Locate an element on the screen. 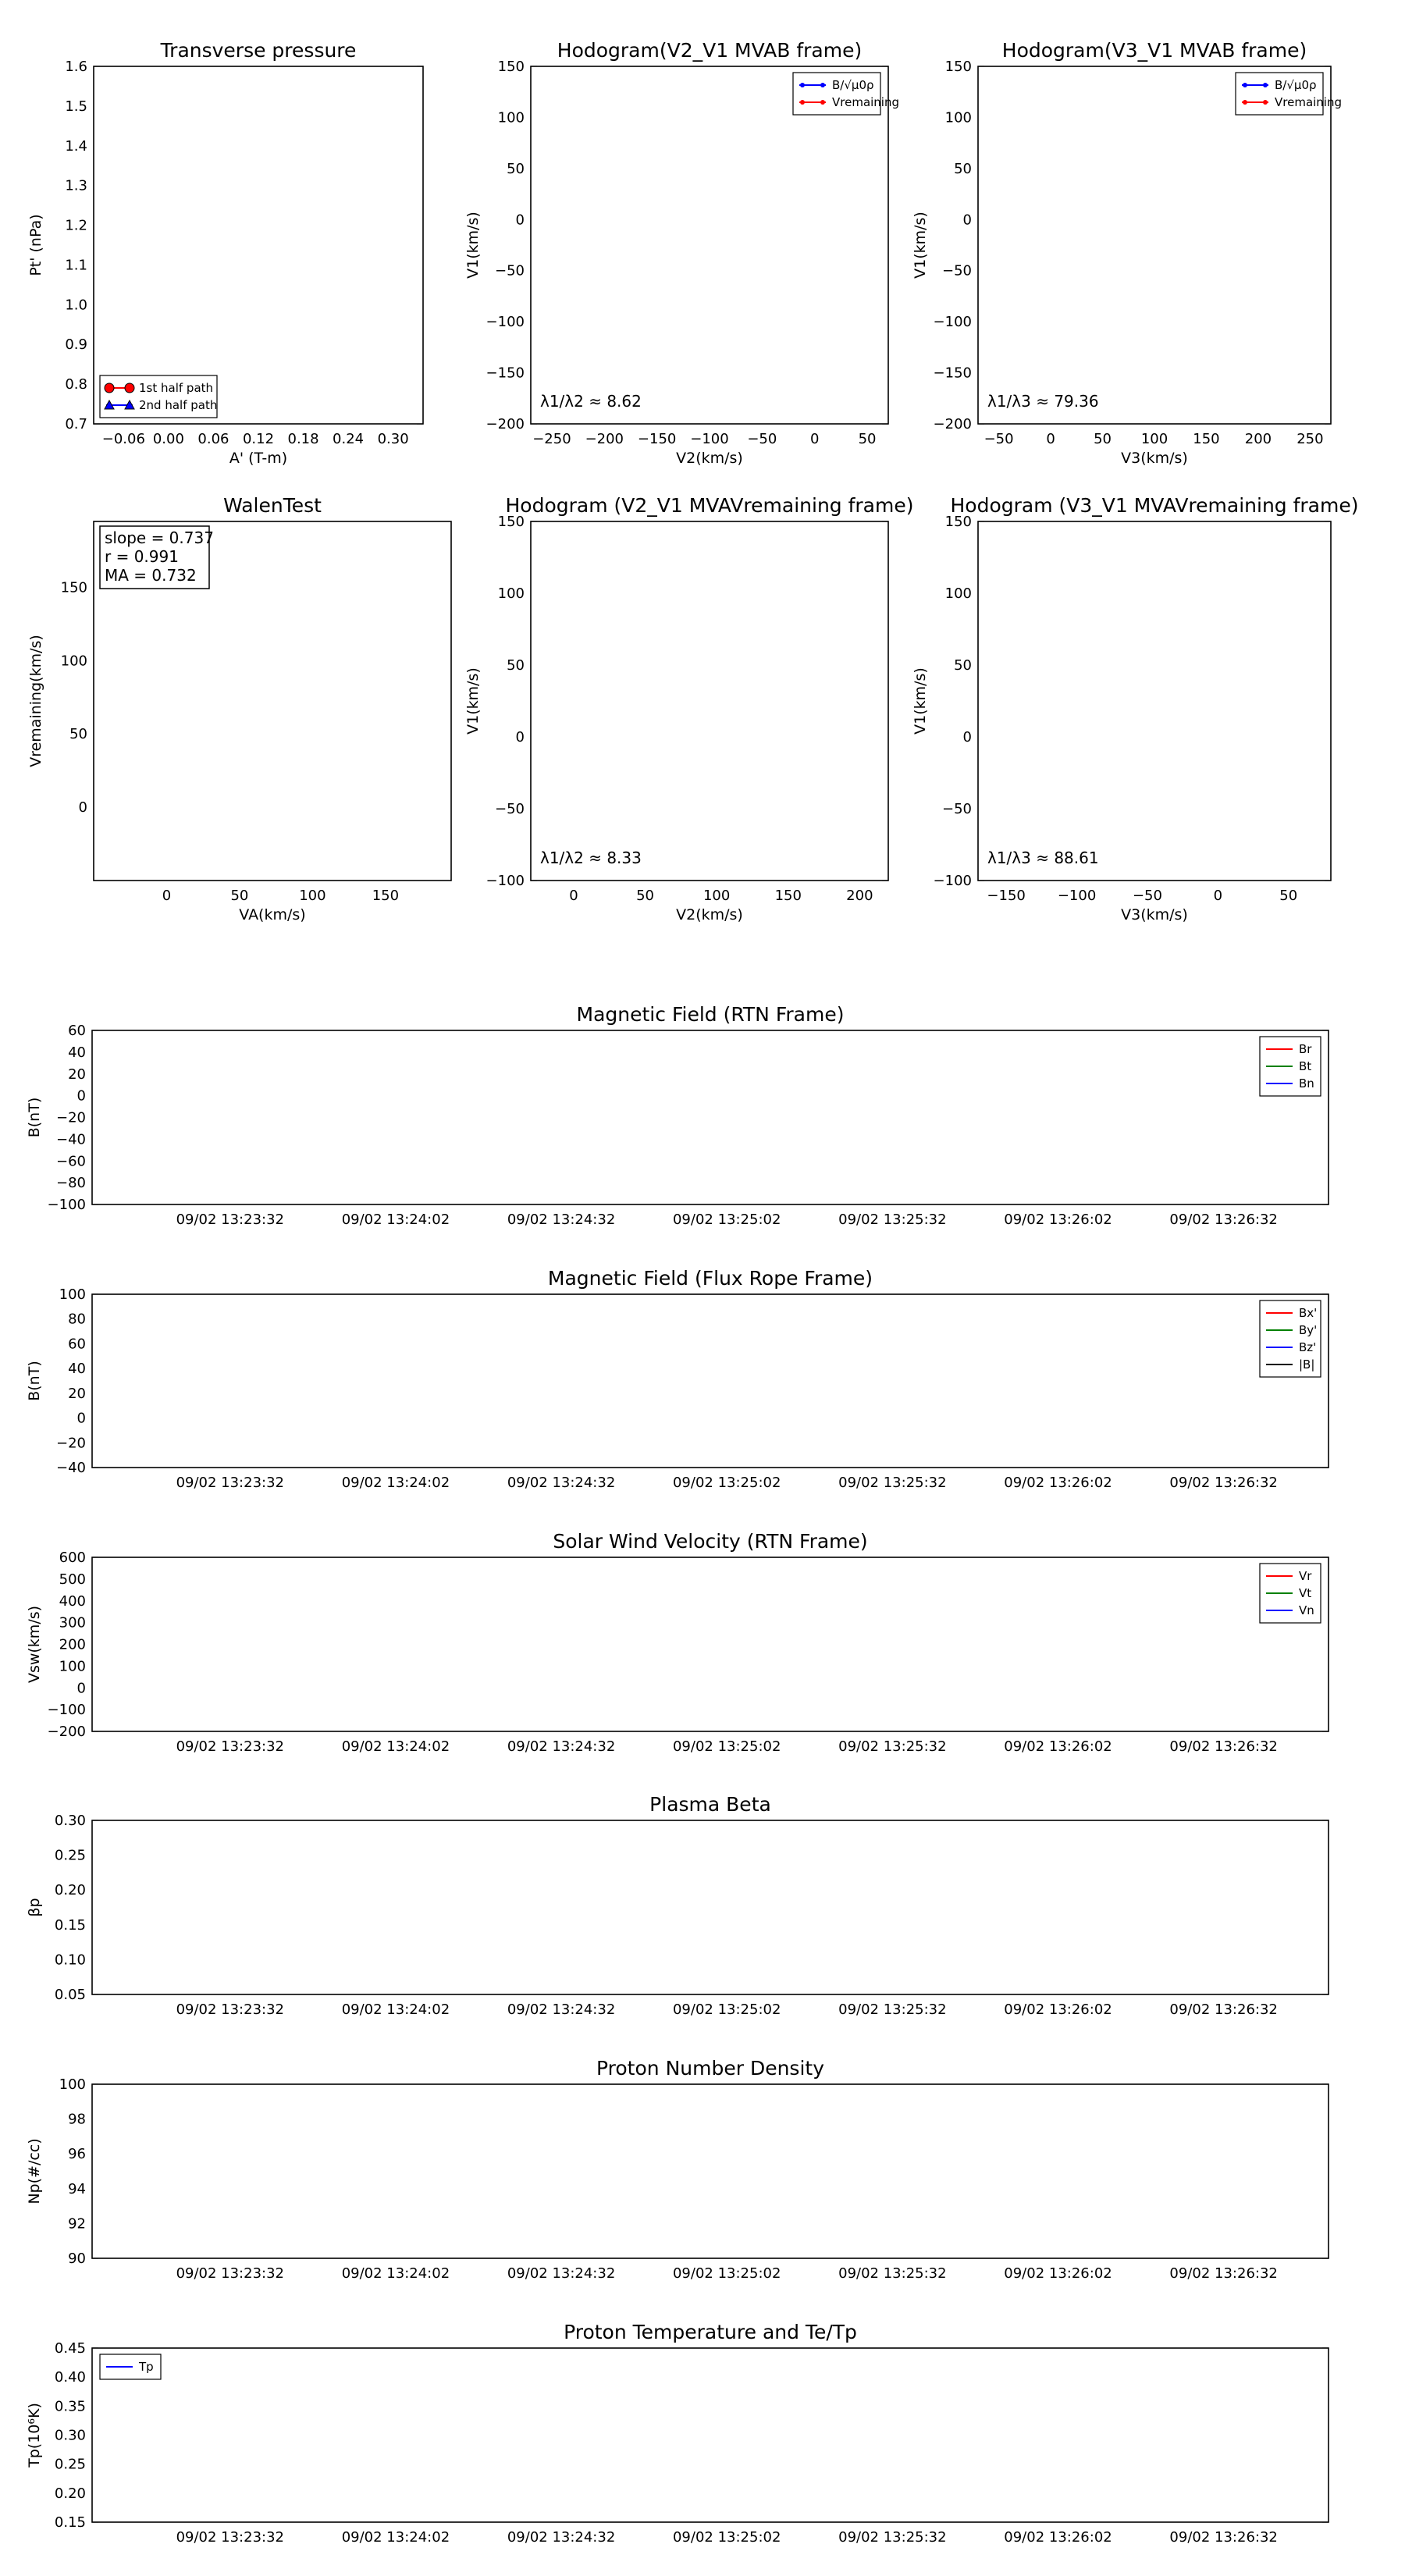 The image size is (1405, 2576). legend-label: Vt is located at coordinates (1305, 1593).